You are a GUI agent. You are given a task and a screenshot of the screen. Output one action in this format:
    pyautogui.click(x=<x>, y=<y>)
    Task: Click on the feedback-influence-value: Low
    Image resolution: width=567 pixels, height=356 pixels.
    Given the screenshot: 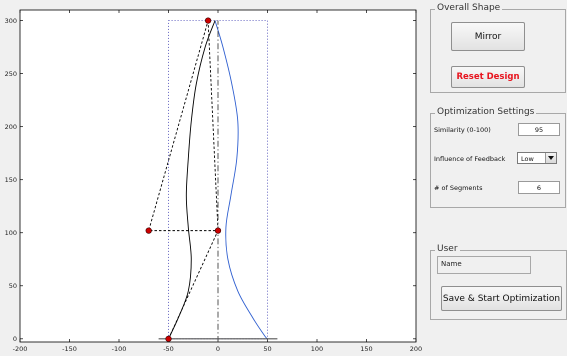 What is the action you would take?
    pyautogui.click(x=527, y=158)
    